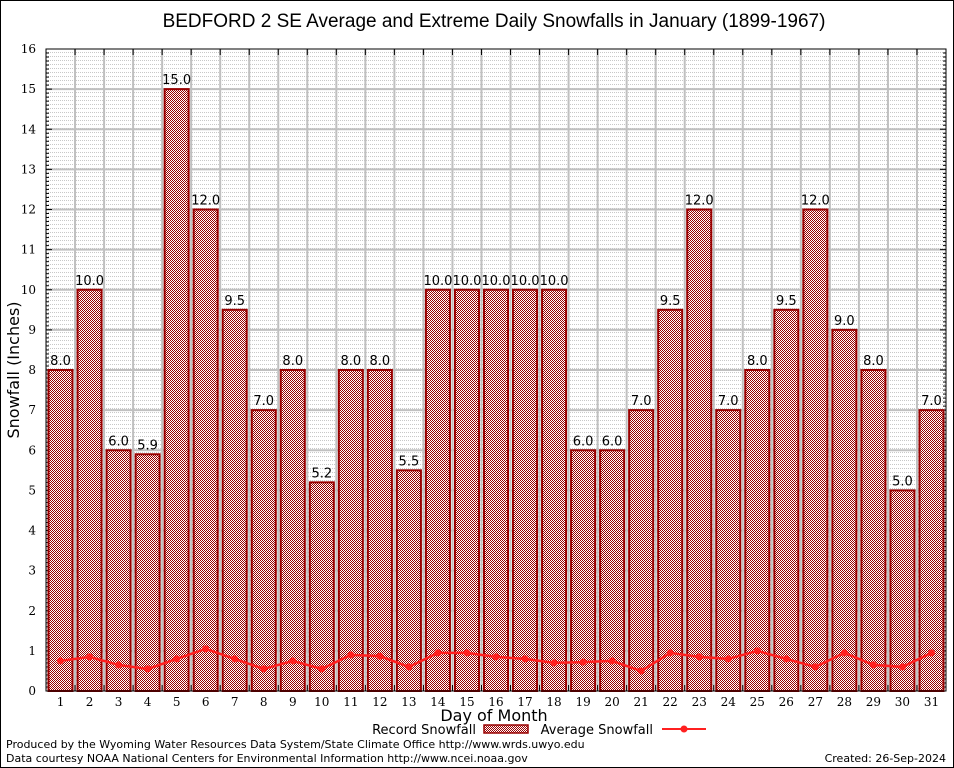 The height and width of the screenshot is (768, 954). Describe the element at coordinates (902, 481) in the screenshot. I see `bar-label-day-30: 5.0` at that location.